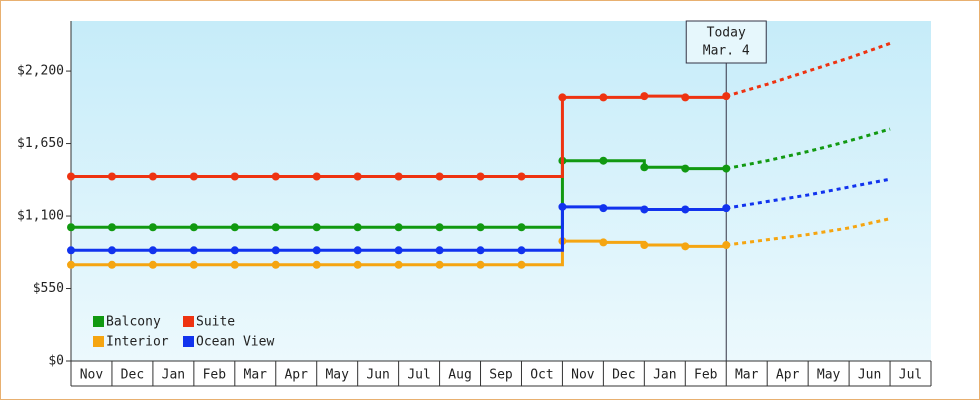 This screenshot has height=400, width=980. I want to click on legend-label: Suite, so click(215, 322).